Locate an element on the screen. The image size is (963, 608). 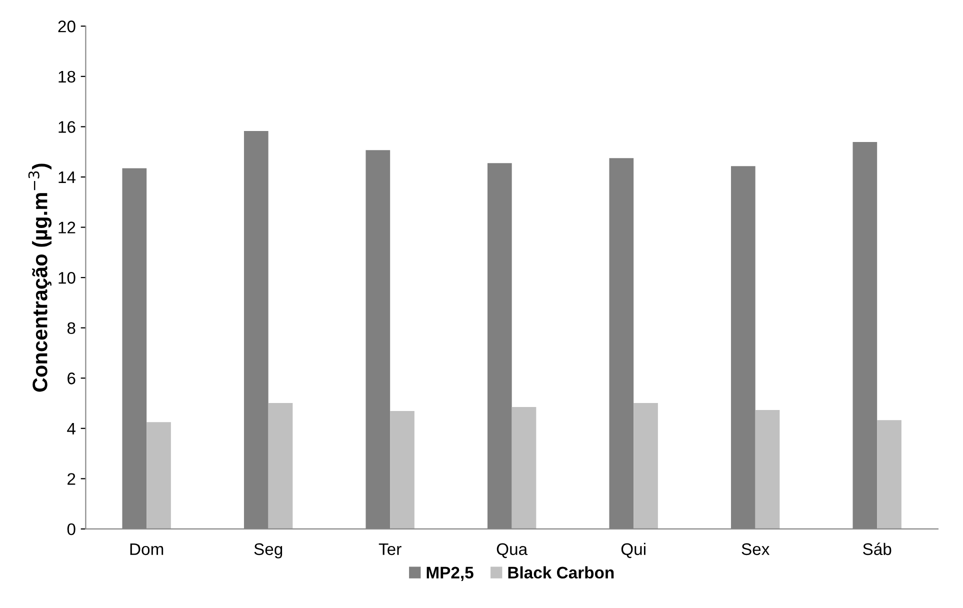
x-tick-label: Qui is located at coordinates (633, 550).